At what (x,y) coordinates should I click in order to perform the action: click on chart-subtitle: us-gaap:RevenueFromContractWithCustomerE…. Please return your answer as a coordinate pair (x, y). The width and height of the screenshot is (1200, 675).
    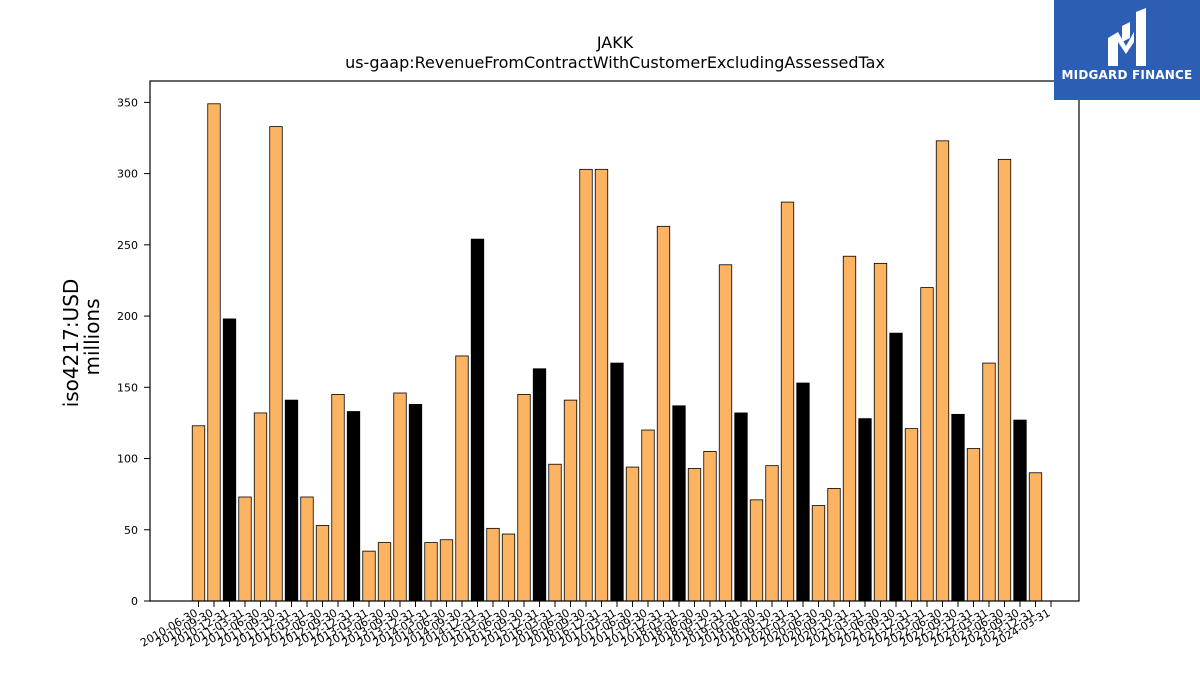
    Looking at the image, I should click on (615, 62).